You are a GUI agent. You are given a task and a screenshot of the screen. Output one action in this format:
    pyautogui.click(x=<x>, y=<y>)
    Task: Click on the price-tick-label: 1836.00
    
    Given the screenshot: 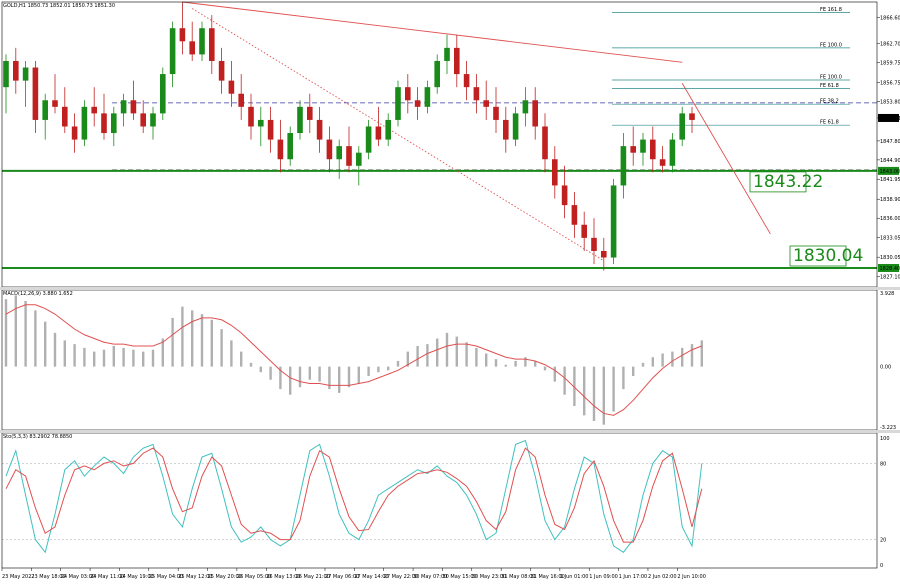 What is the action you would take?
    pyautogui.click(x=890, y=219)
    